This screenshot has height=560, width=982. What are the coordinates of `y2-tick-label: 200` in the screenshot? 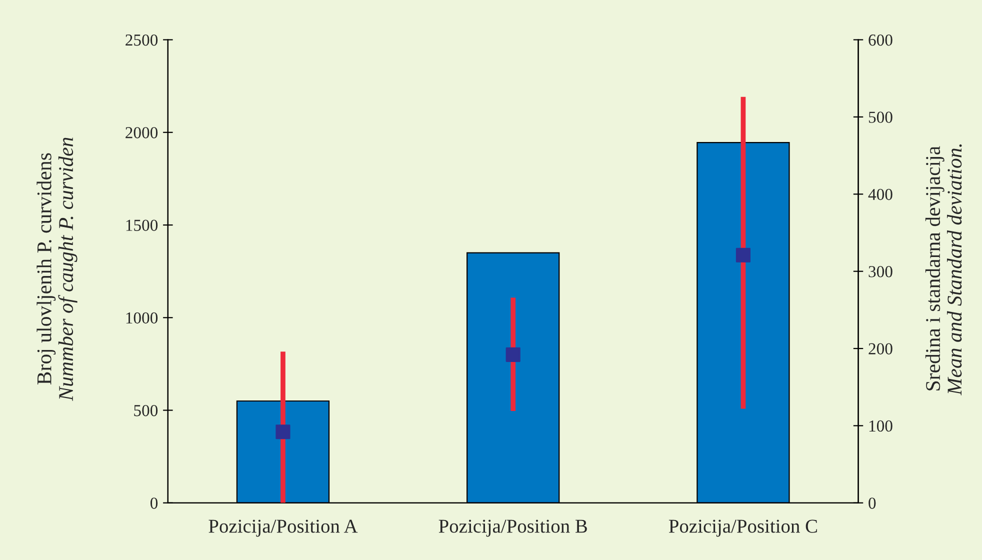 It's located at (880, 348).